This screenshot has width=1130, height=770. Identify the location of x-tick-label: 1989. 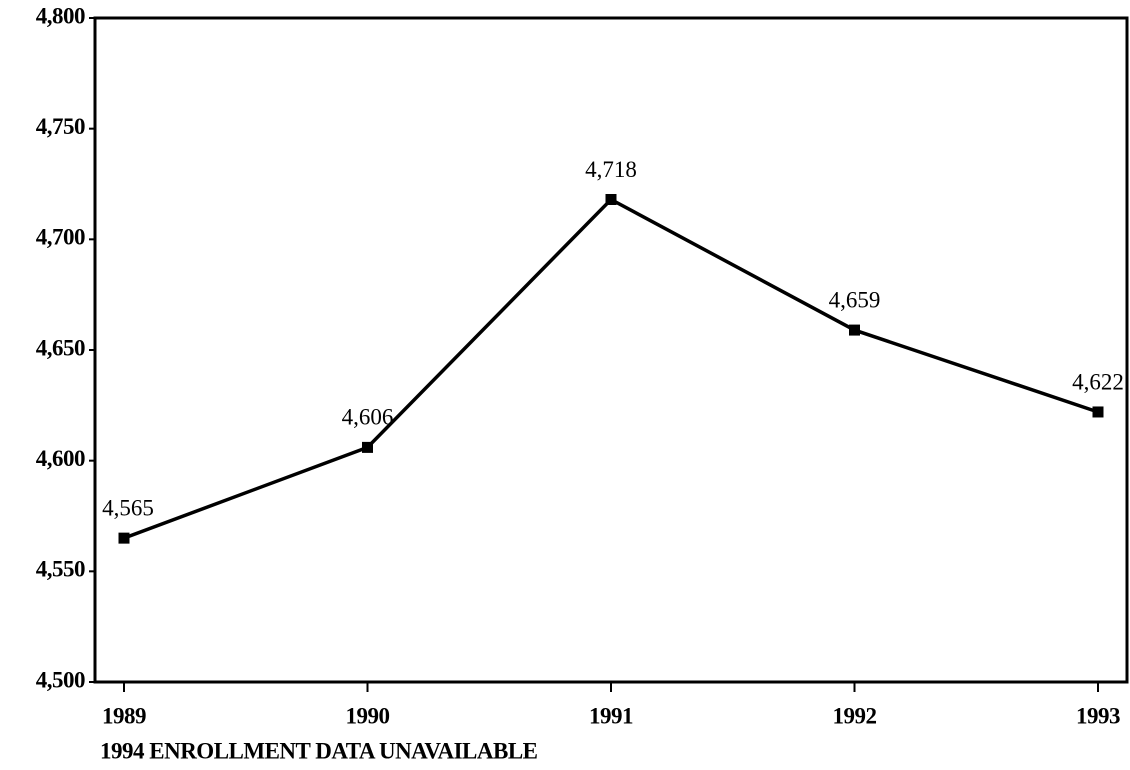
(124, 715).